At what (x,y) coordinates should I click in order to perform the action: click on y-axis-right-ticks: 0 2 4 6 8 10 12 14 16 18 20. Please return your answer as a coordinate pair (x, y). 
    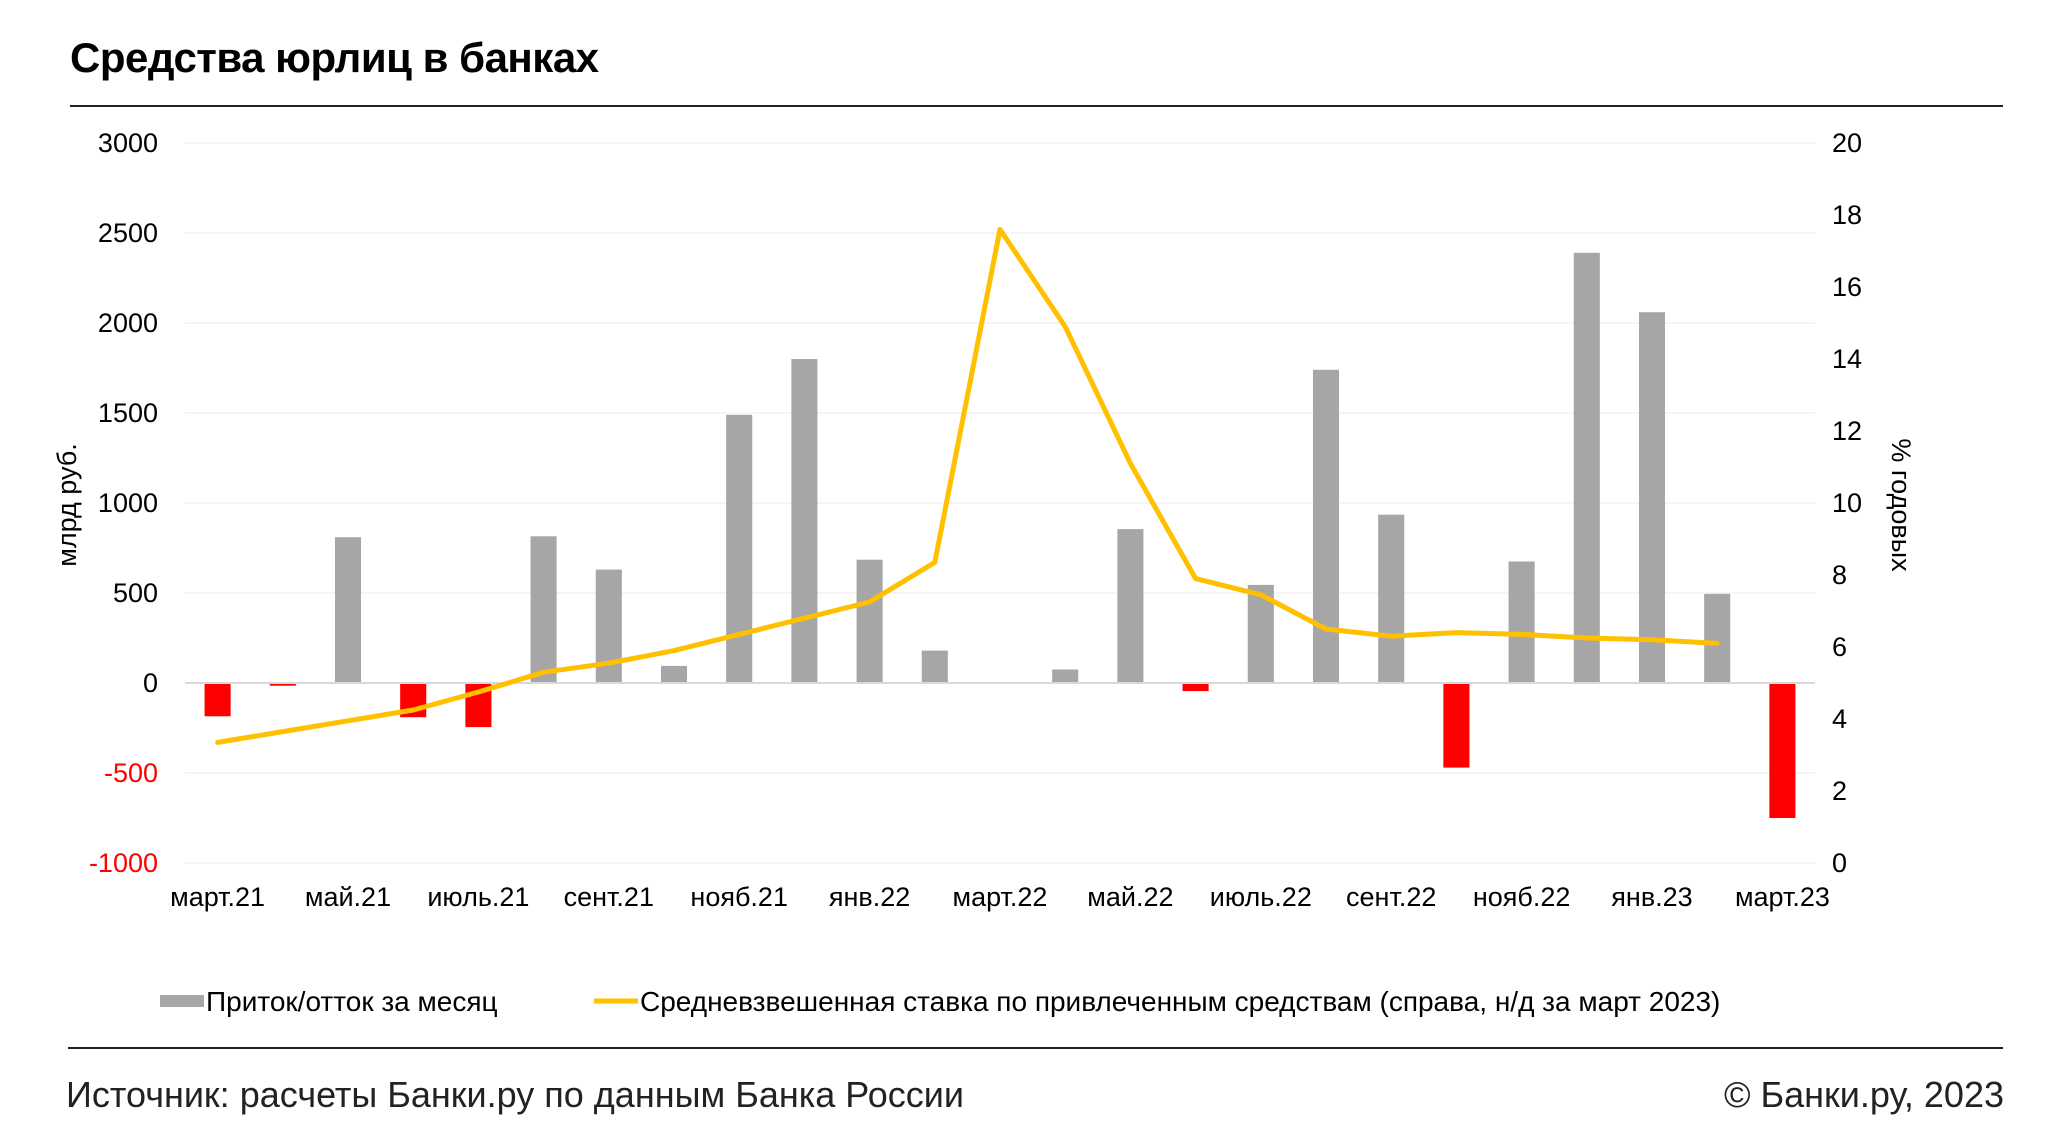
    Looking at the image, I should click on (1847, 503).